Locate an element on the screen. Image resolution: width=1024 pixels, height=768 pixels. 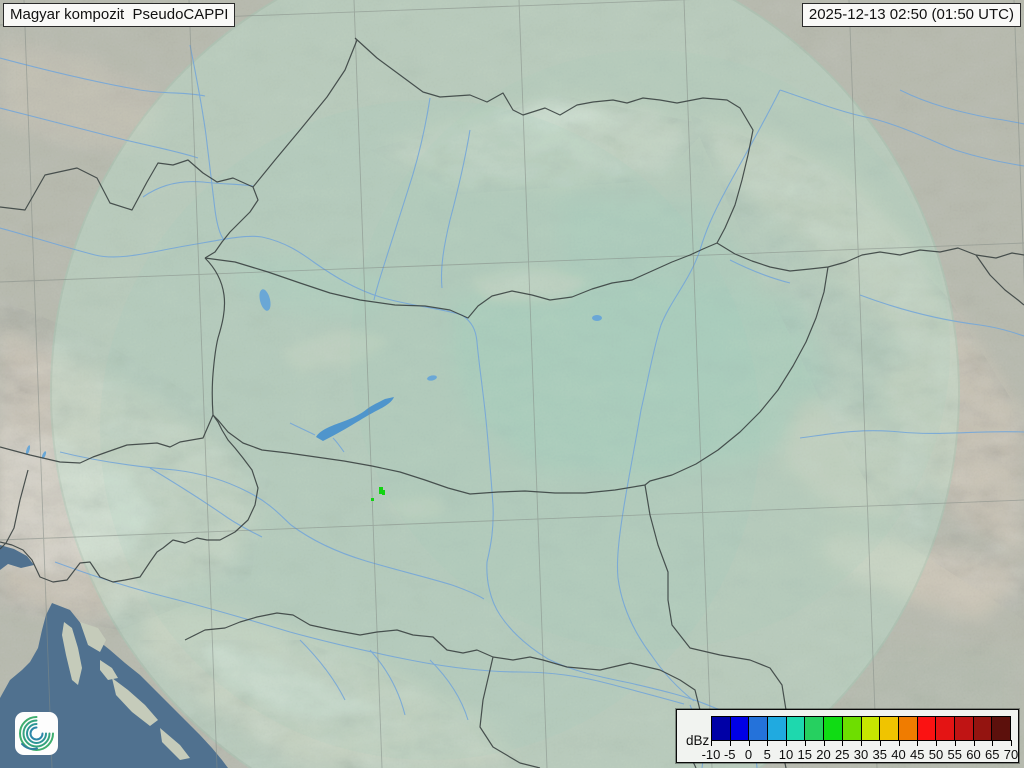
legend-tick-labels: -10 -5 0 5 10 15 20 25 30 35 40 45 50 55 60 65 70 is located at coordinates (860, 754).